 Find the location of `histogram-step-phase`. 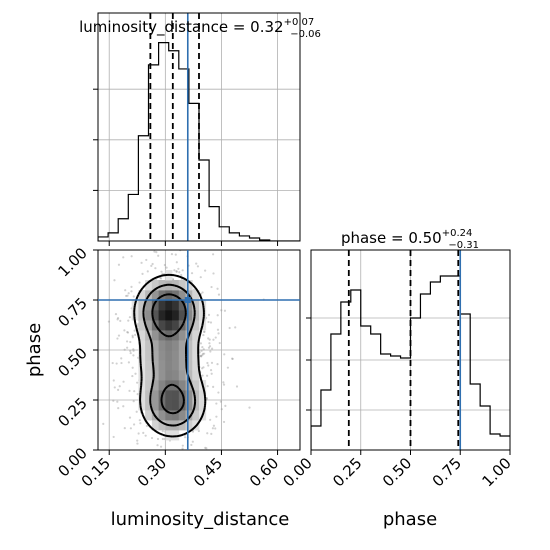

histogram-step-phase is located at coordinates (410, 362).